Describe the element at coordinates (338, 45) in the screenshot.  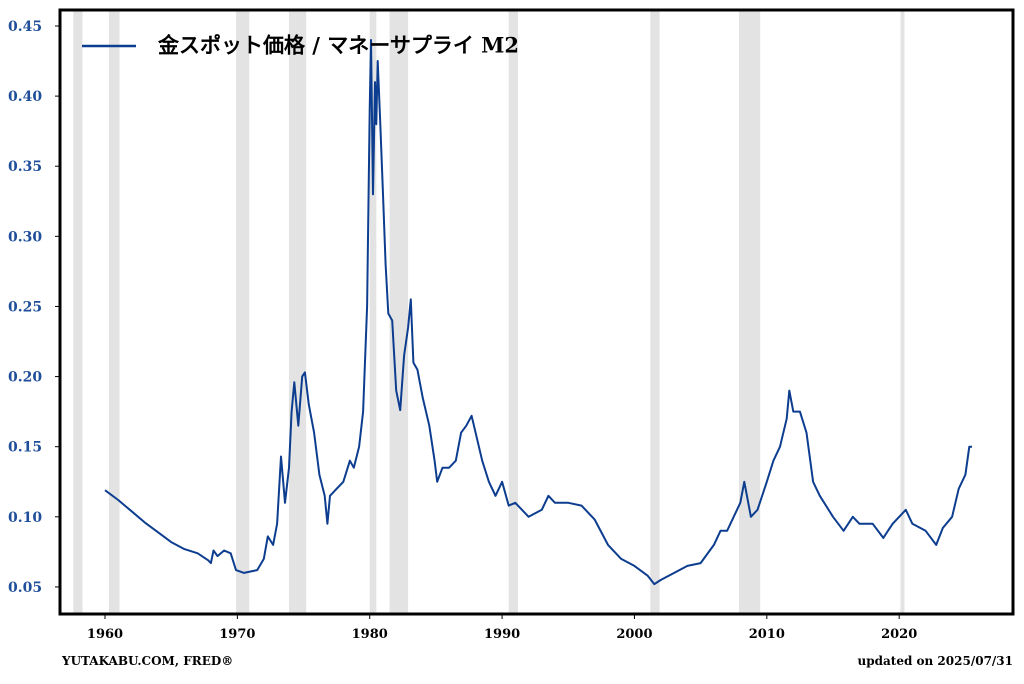
I see `legend-label: 金スポット価格 / マネーサプライ M2` at that location.